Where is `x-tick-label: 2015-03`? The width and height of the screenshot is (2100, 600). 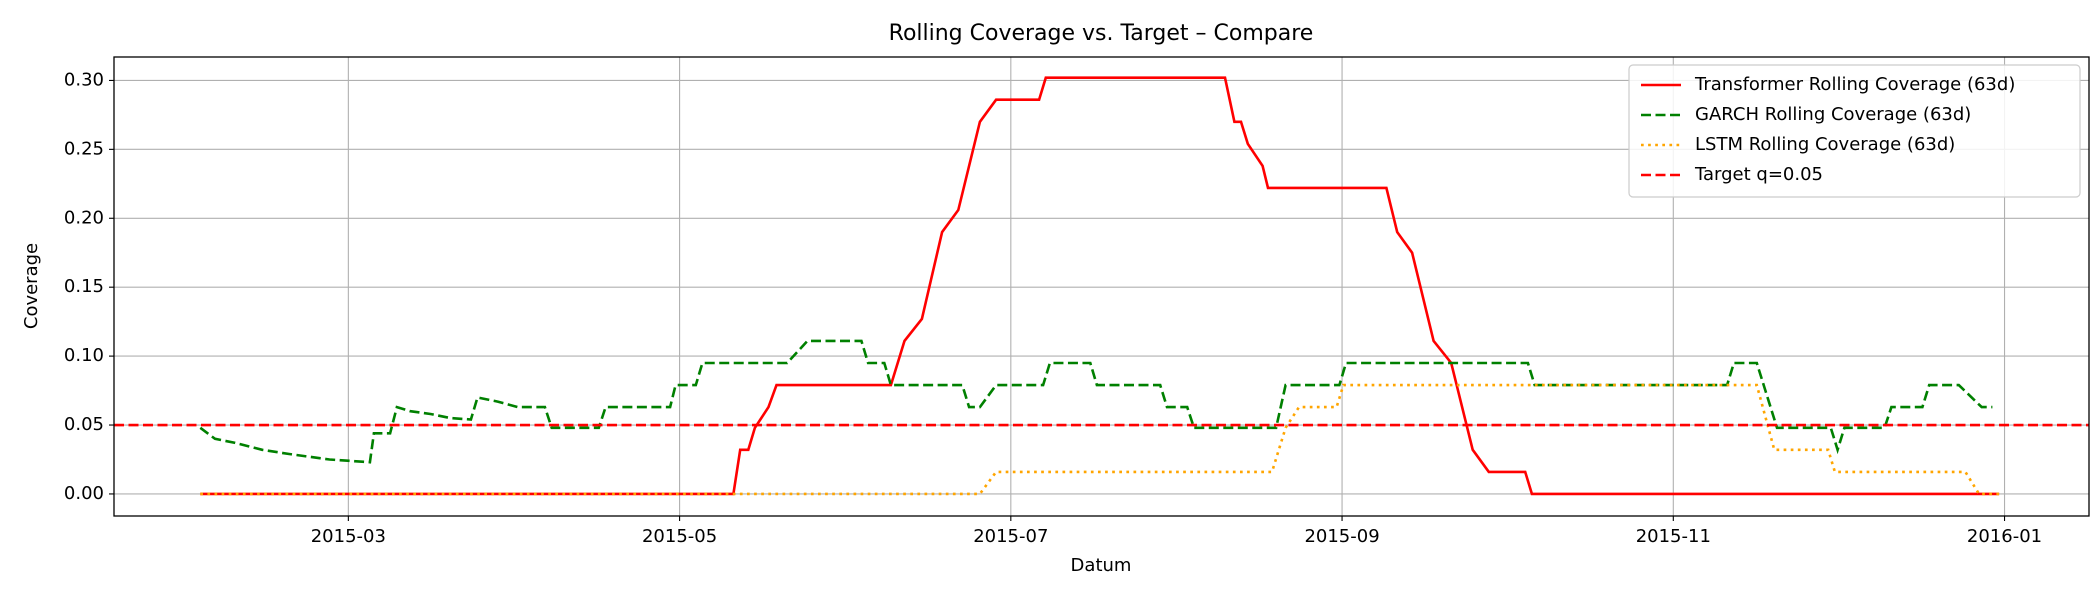 x-tick-label: 2015-03 is located at coordinates (348, 536).